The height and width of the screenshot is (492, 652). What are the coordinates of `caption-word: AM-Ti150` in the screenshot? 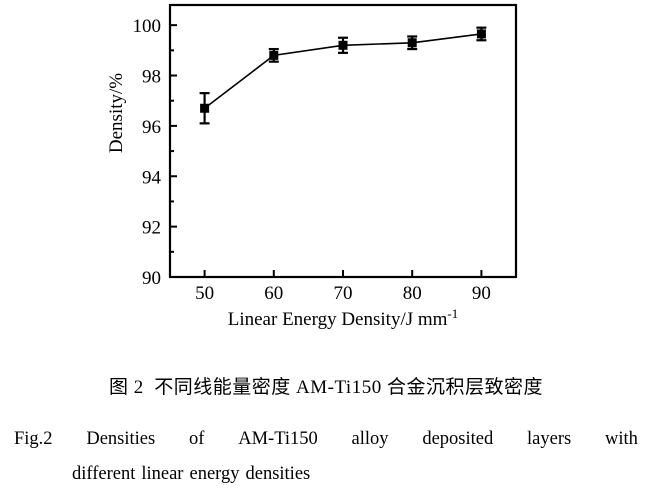 It's located at (278, 438).